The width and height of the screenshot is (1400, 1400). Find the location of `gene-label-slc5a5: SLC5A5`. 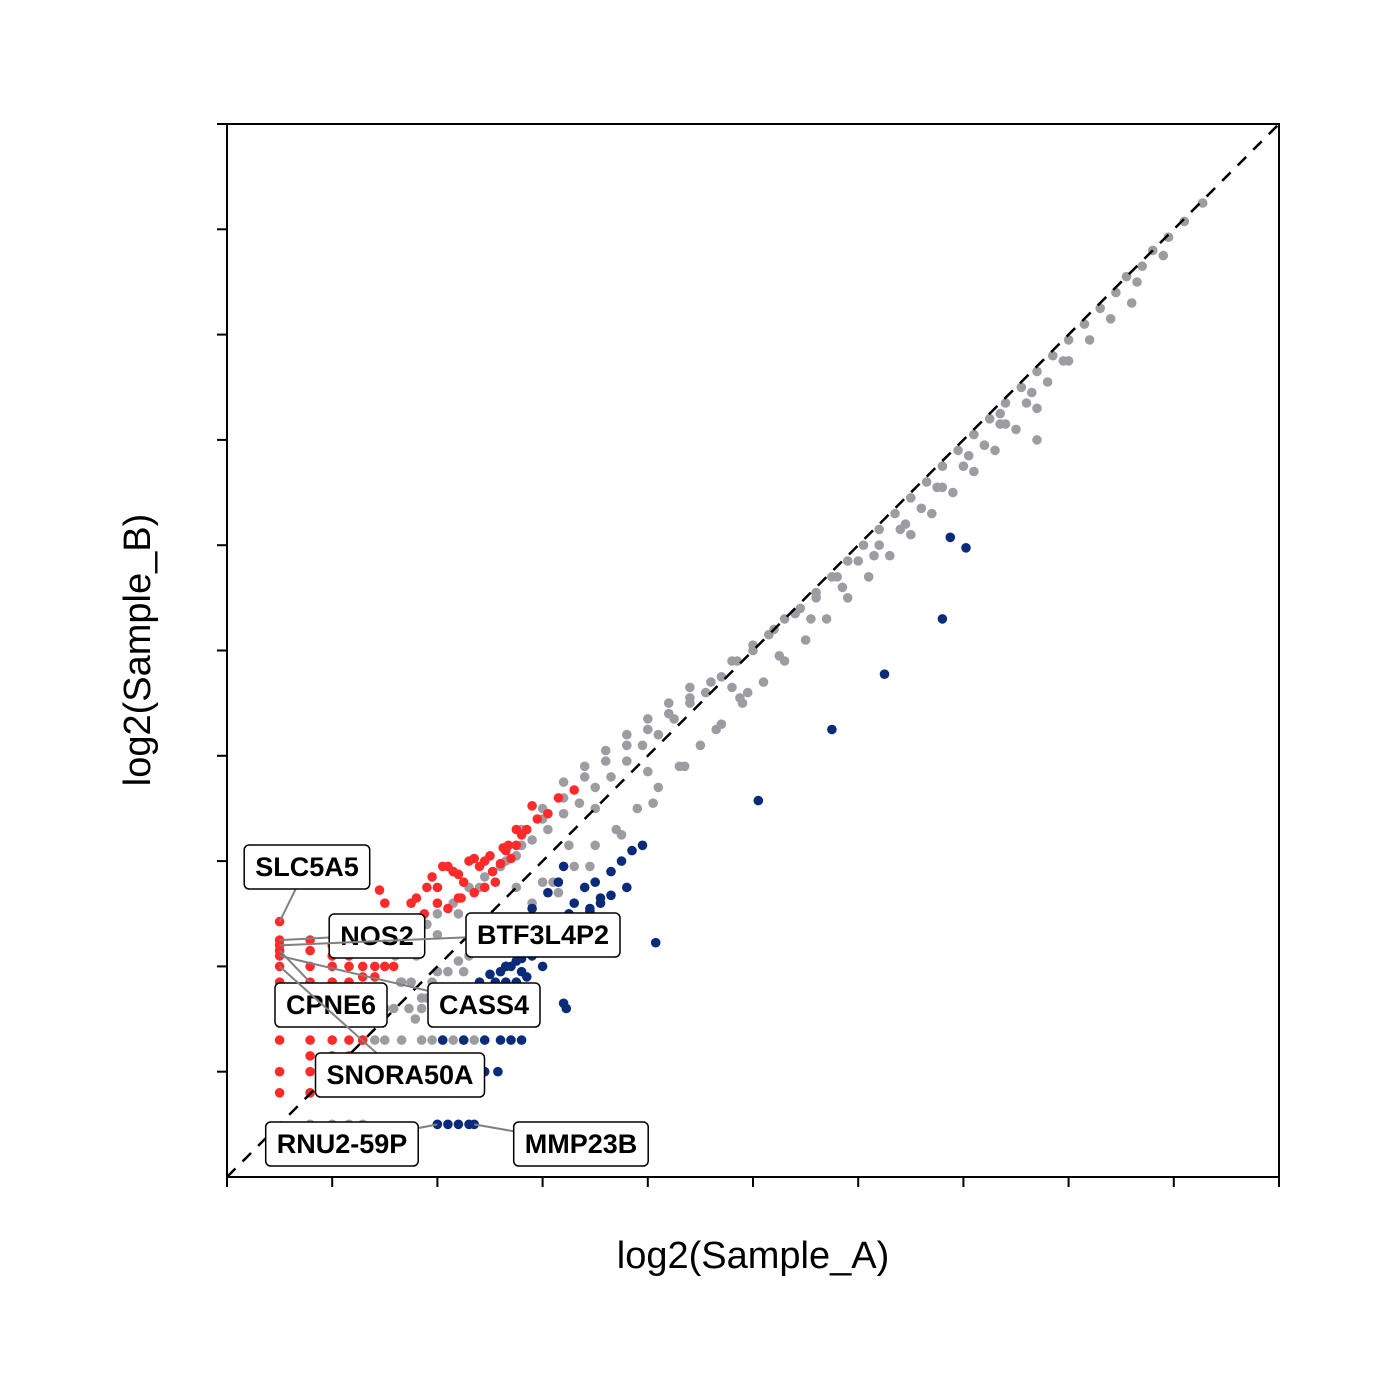

gene-label-slc5a5: SLC5A5 is located at coordinates (307, 867).